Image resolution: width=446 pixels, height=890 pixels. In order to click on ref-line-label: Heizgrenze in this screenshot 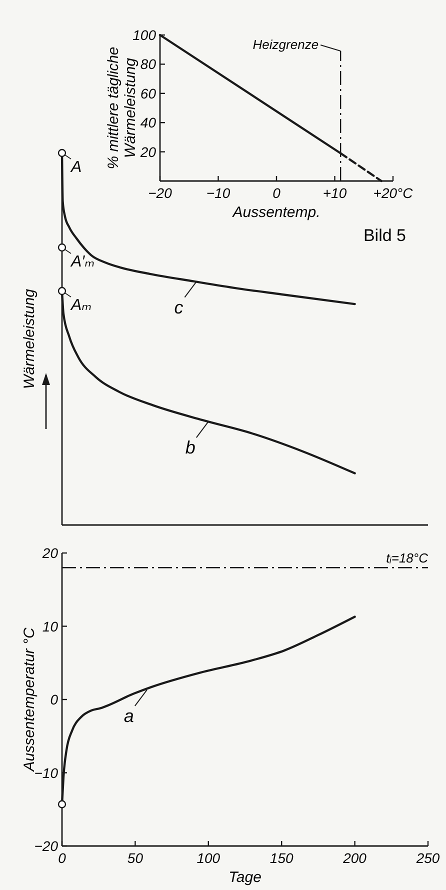, I will do `click(285, 44)`.